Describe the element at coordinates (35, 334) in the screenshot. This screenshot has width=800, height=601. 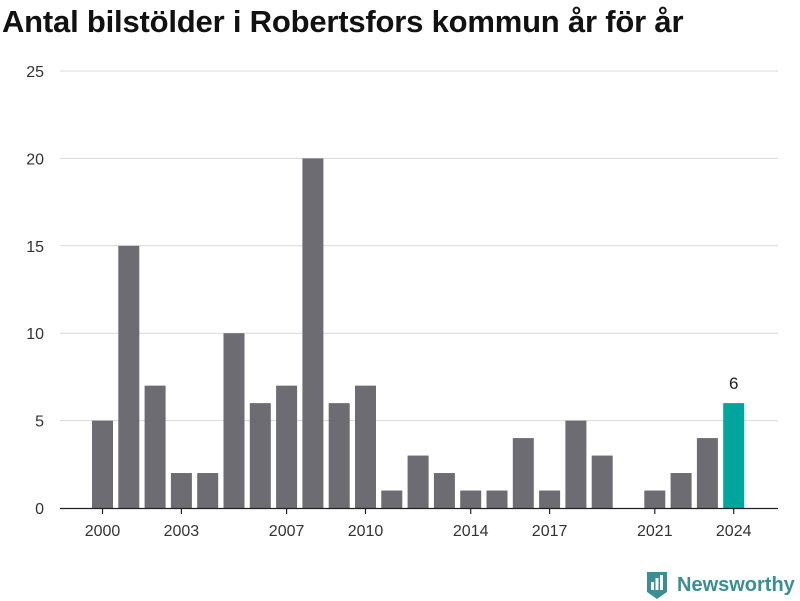
I see `y-tick-label: 10` at that location.